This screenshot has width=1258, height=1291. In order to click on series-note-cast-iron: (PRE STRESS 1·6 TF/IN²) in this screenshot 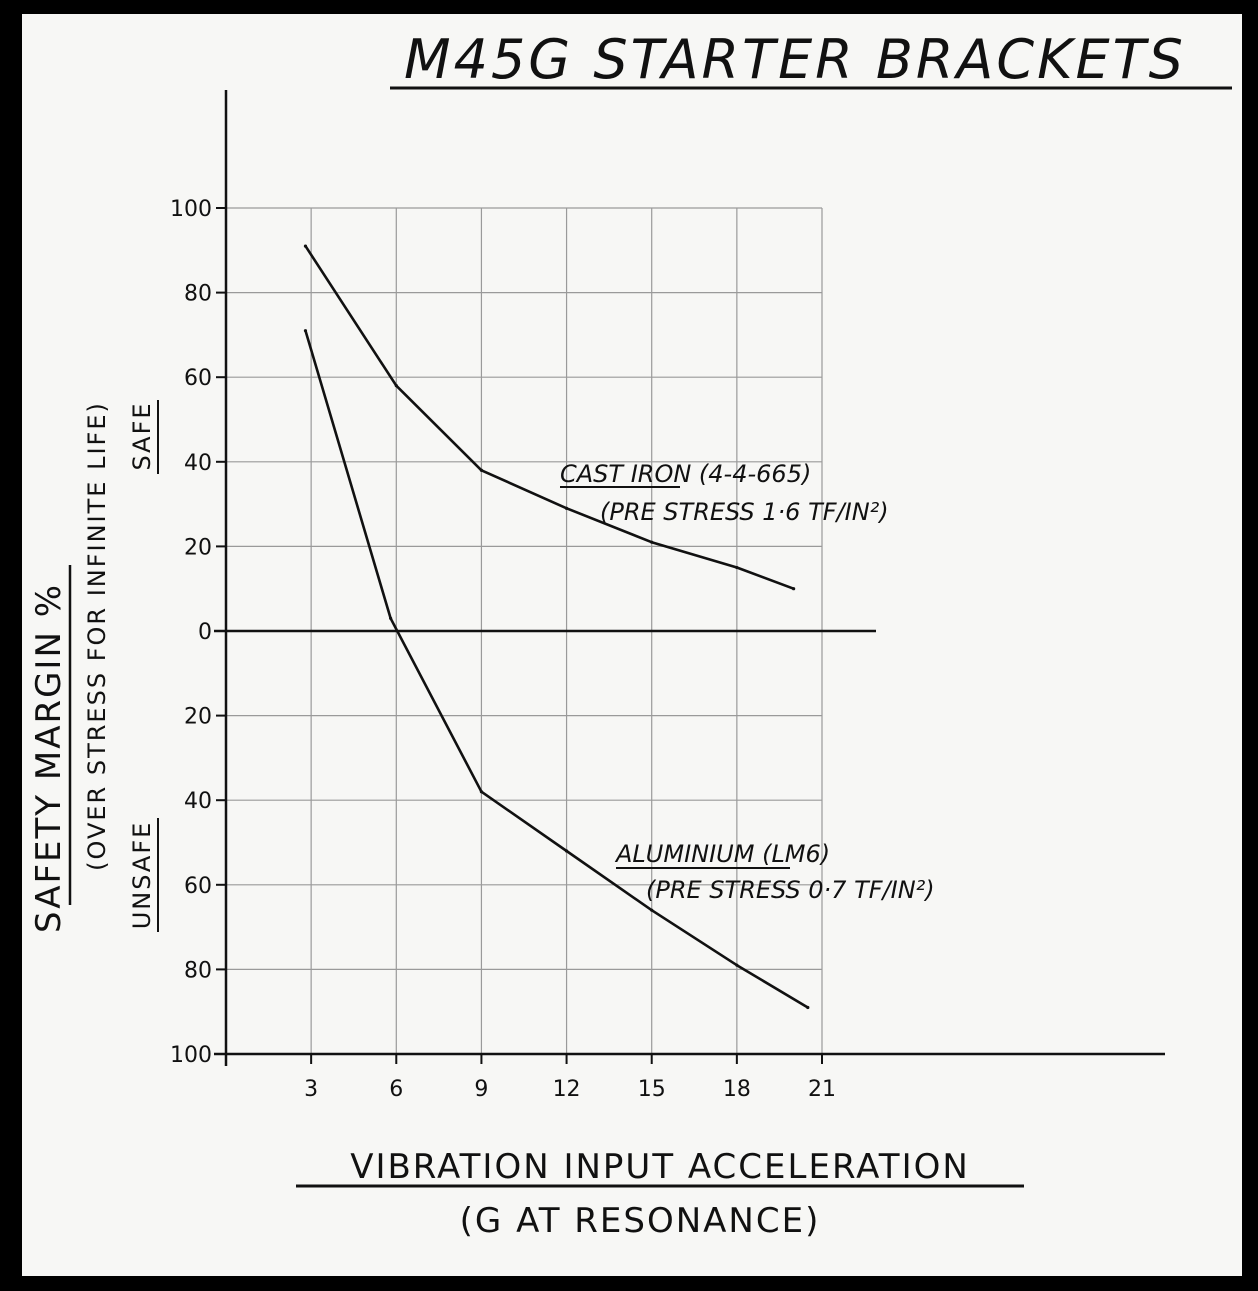, I will do `click(744, 512)`.